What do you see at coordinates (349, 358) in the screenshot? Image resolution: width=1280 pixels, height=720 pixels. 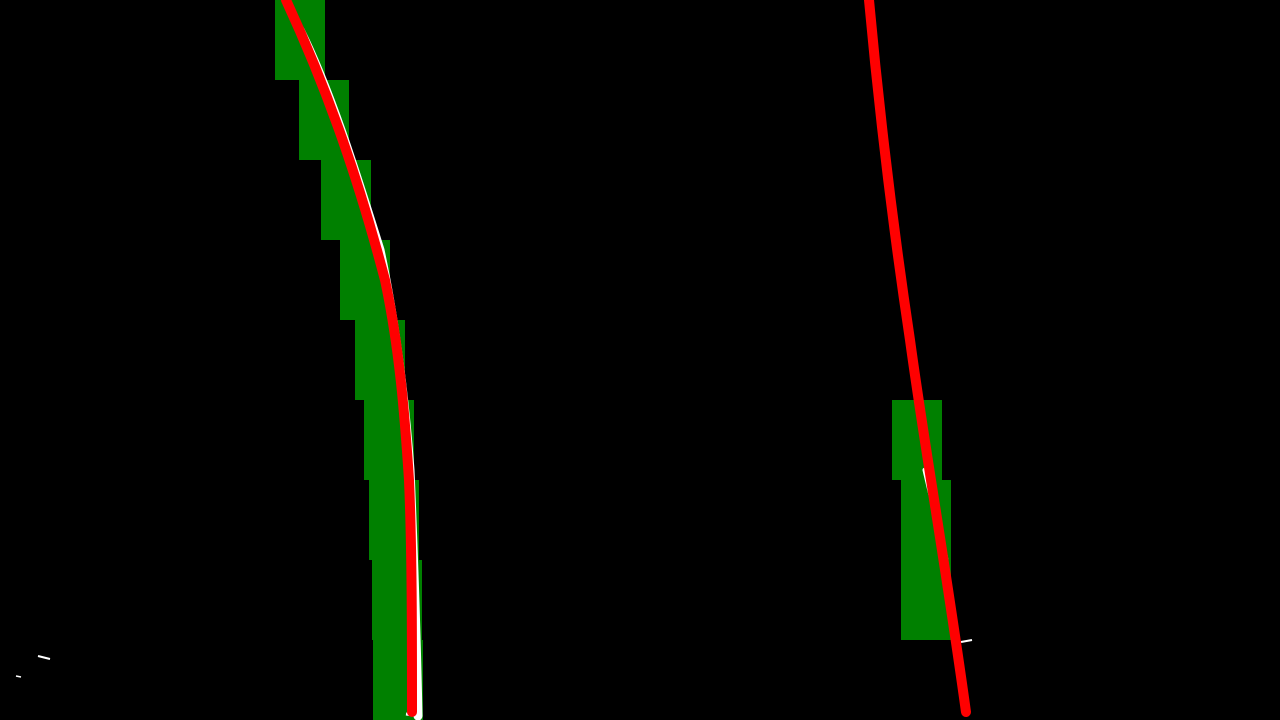 I see `left-lane-fit-line` at bounding box center [349, 358].